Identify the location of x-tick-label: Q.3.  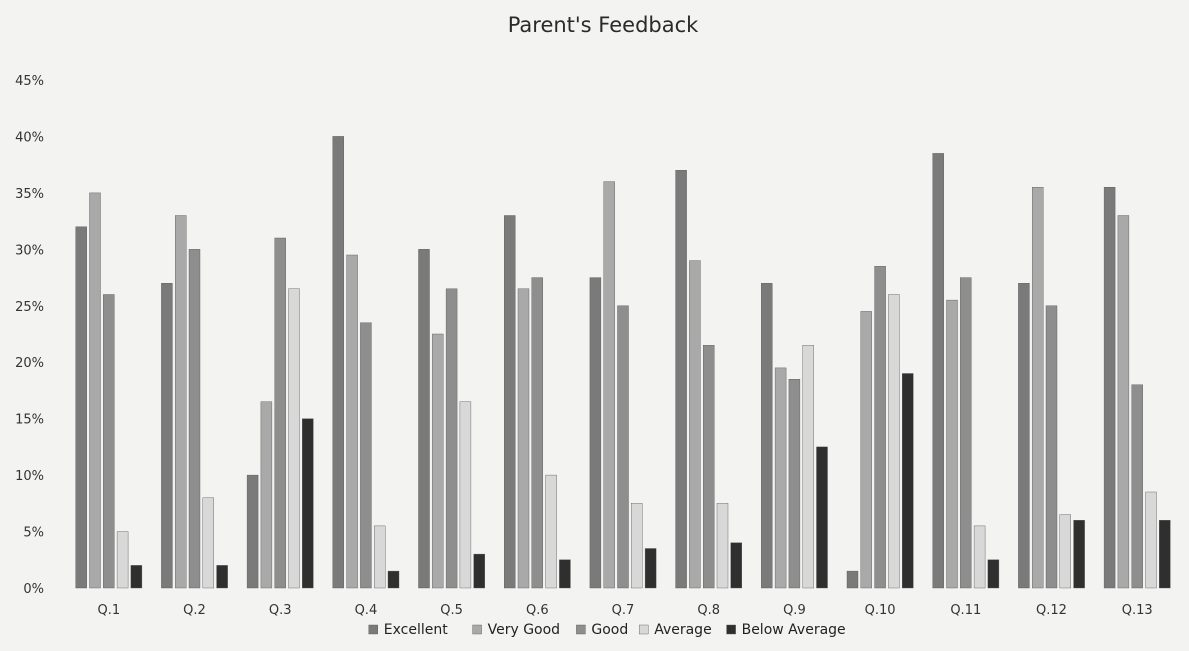
(280, 610).